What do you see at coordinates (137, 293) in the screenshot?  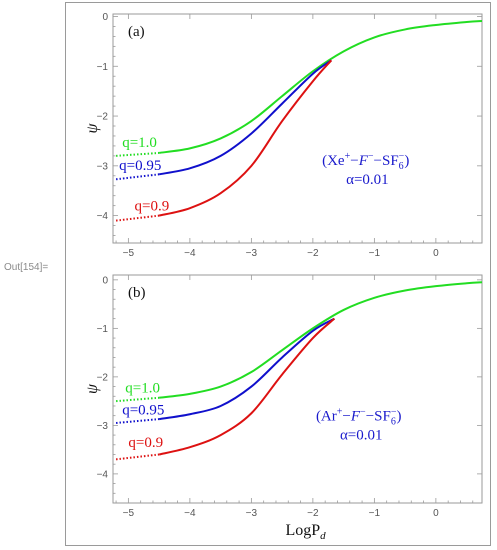 I see `panel-label: (b)` at bounding box center [137, 293].